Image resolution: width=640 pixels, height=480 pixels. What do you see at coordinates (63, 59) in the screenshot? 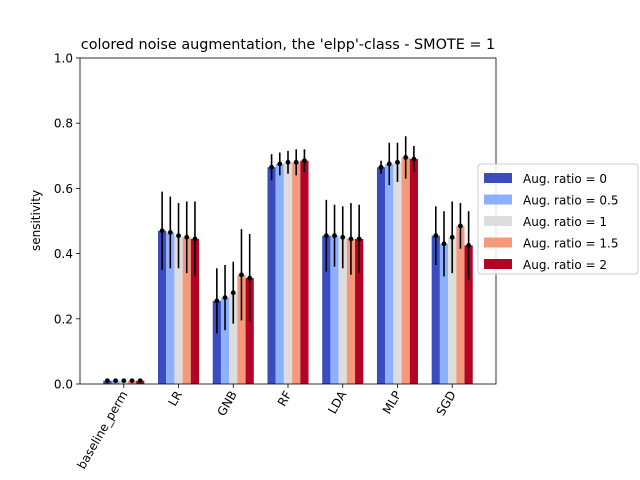
I see `y-tick-label: 1.0` at bounding box center [63, 59].